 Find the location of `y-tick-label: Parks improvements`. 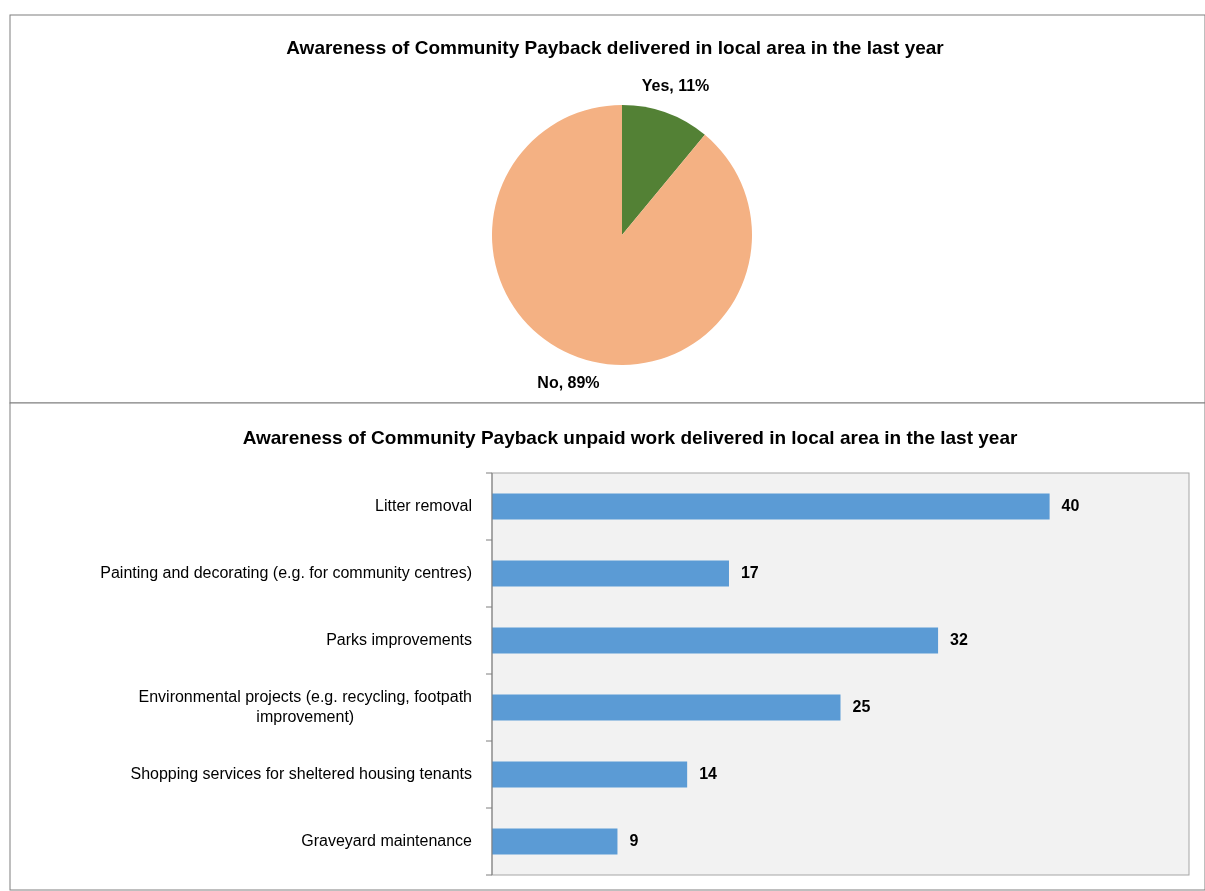

y-tick-label: Parks improvements is located at coordinates (399, 639).